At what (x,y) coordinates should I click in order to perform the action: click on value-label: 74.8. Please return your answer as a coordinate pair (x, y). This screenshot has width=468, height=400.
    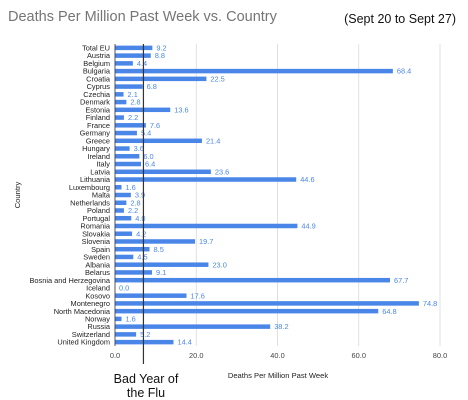
    Looking at the image, I should click on (430, 303).